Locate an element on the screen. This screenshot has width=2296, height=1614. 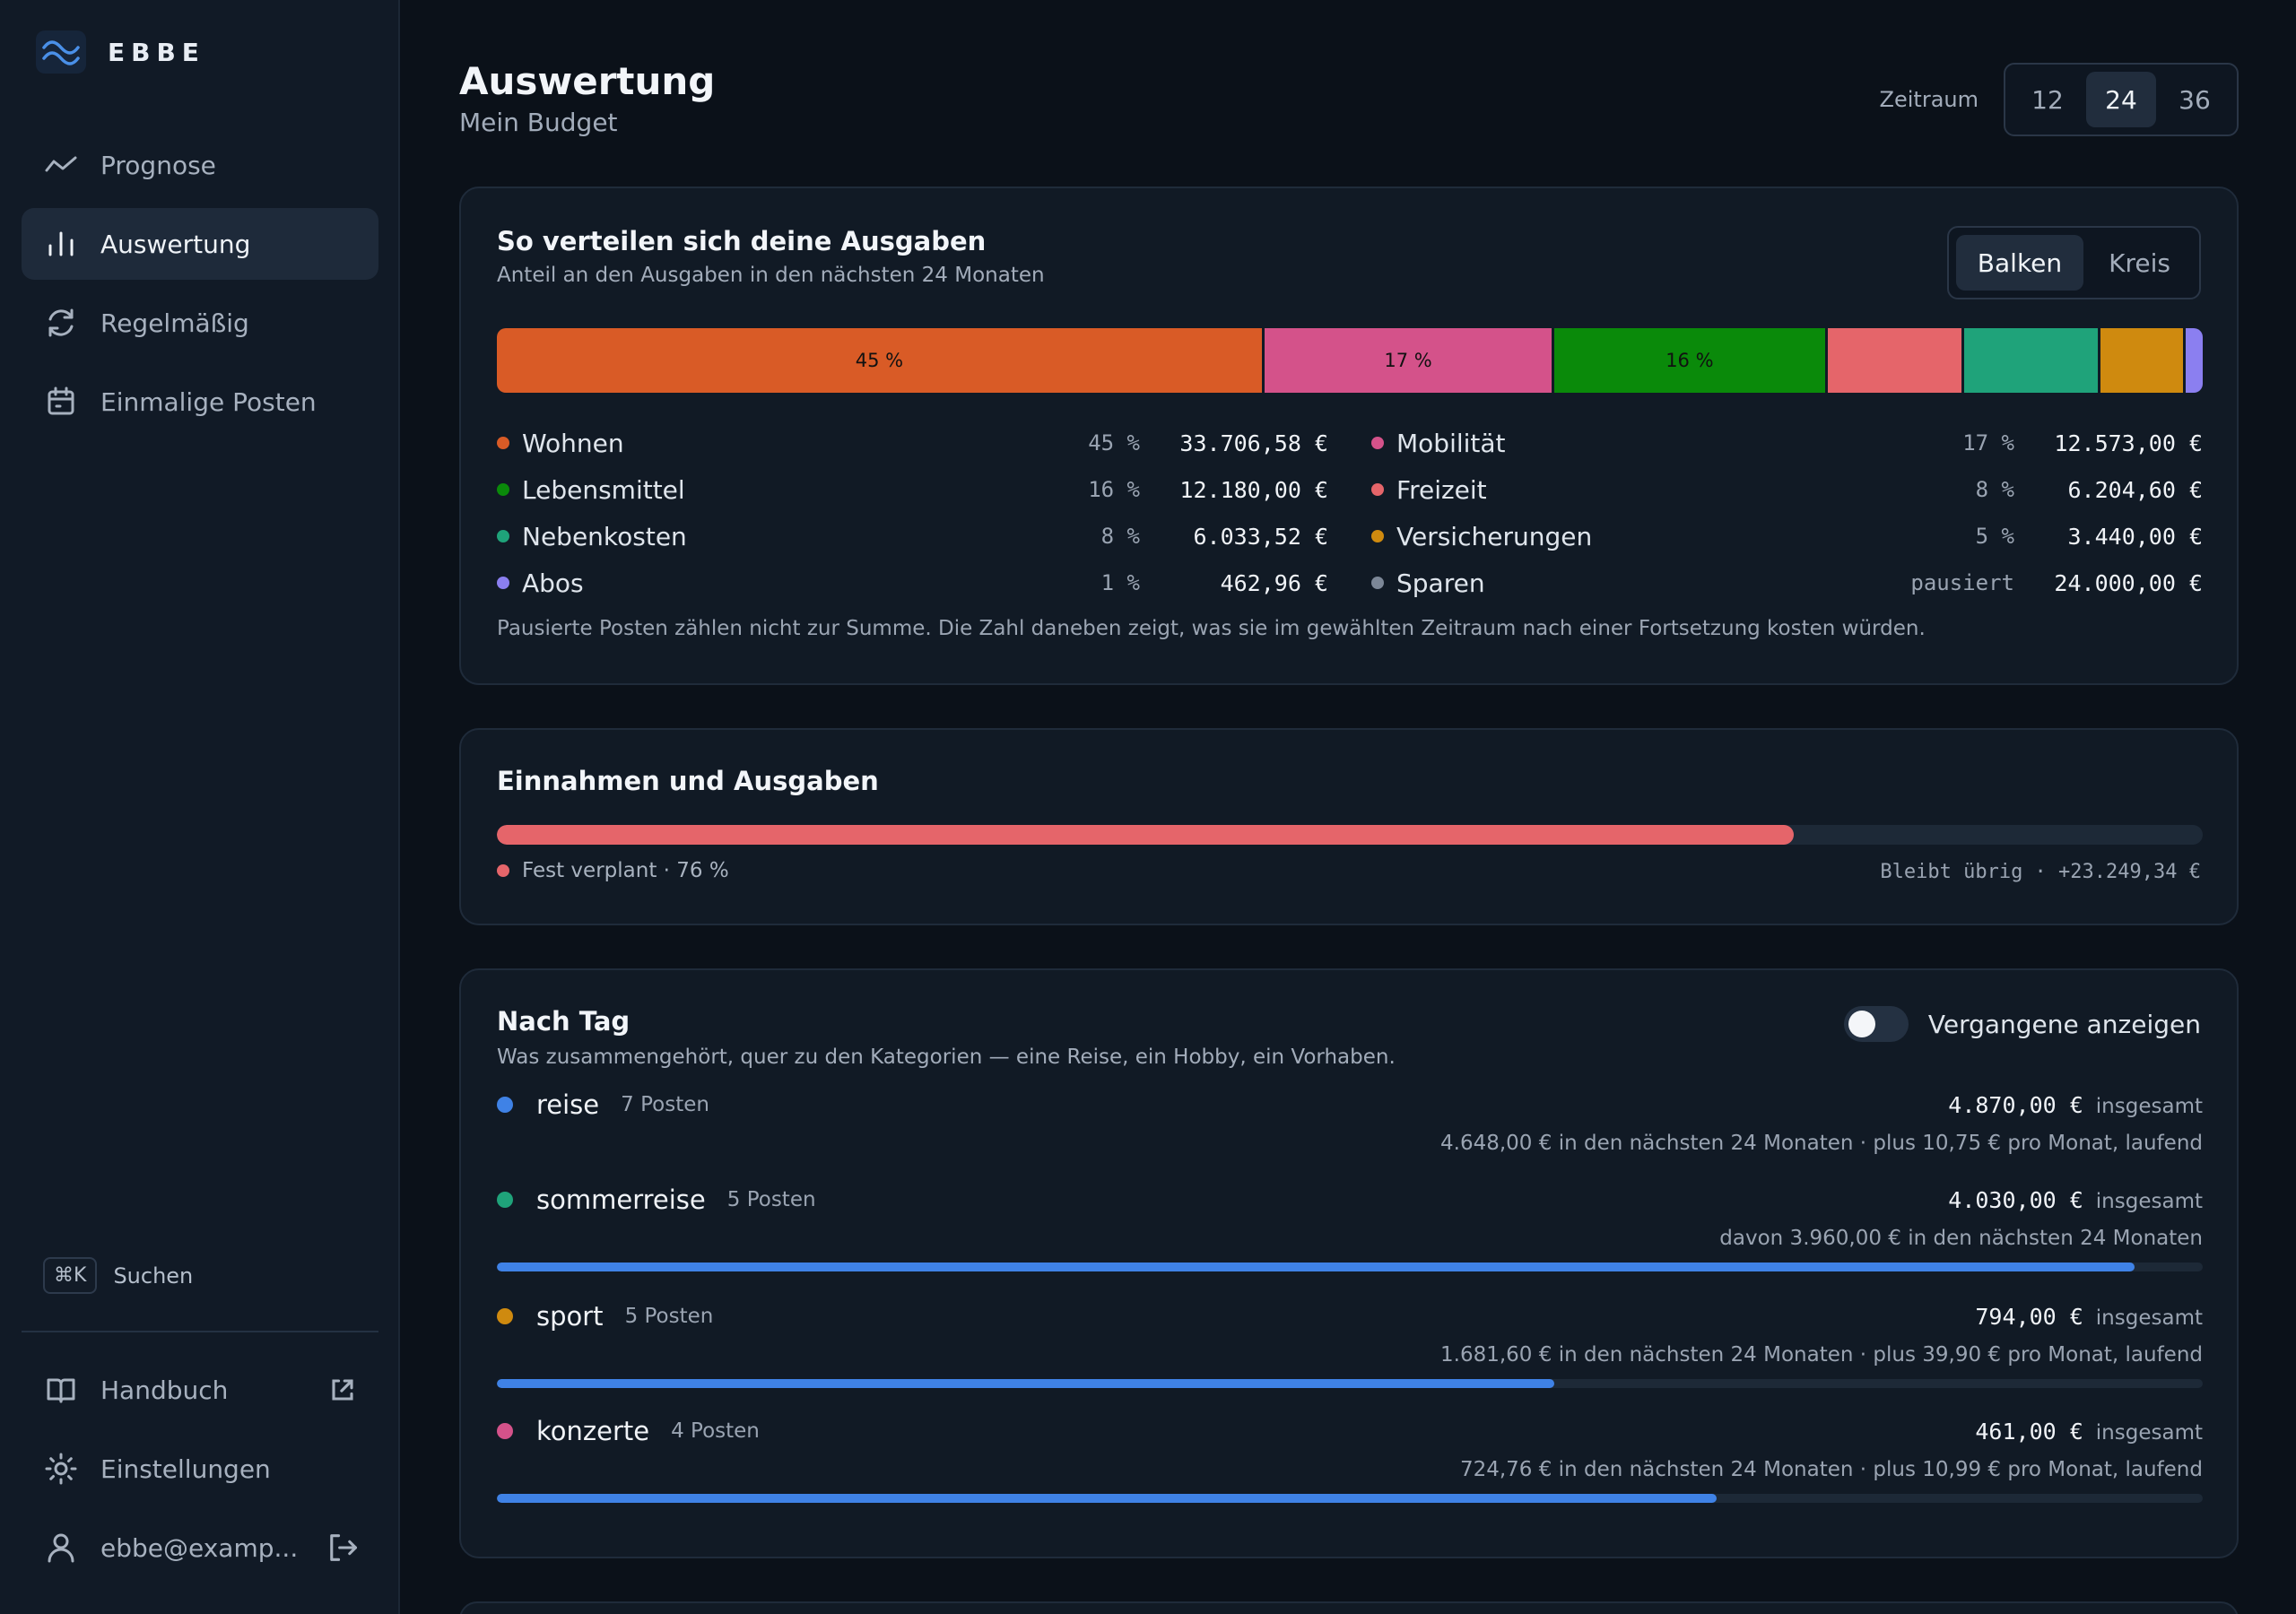
legend-amount: 3.440,00 € is located at coordinates (2135, 536).